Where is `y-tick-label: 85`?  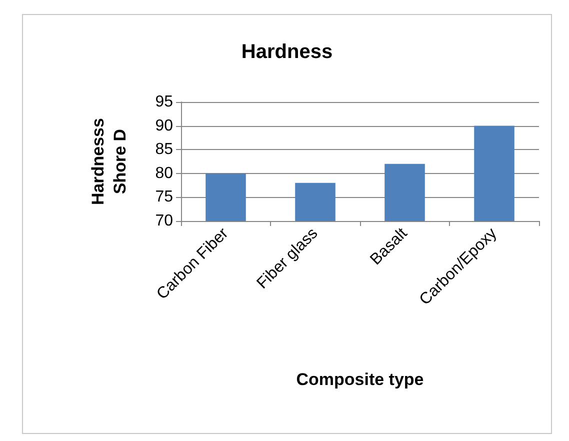 y-tick-label: 85 is located at coordinates (164, 149).